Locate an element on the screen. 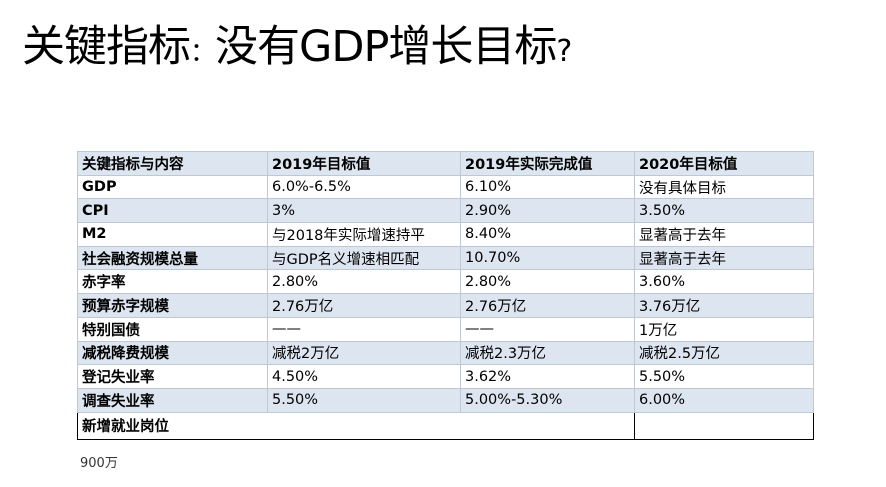 The image size is (886, 487). table-cell: 新增就业岗位 is located at coordinates (356, 425).